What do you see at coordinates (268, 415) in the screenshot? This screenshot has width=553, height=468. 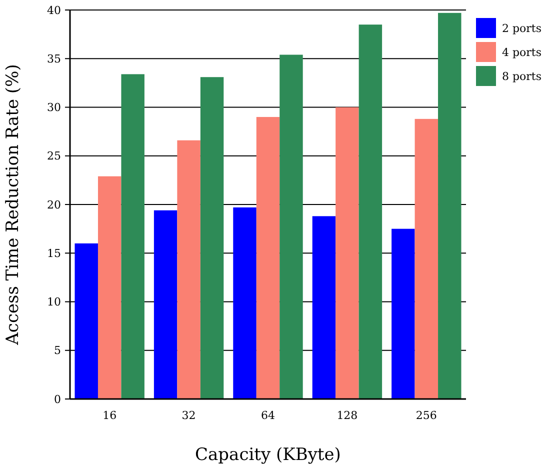 I see `x-tick-label: 64` at bounding box center [268, 415].